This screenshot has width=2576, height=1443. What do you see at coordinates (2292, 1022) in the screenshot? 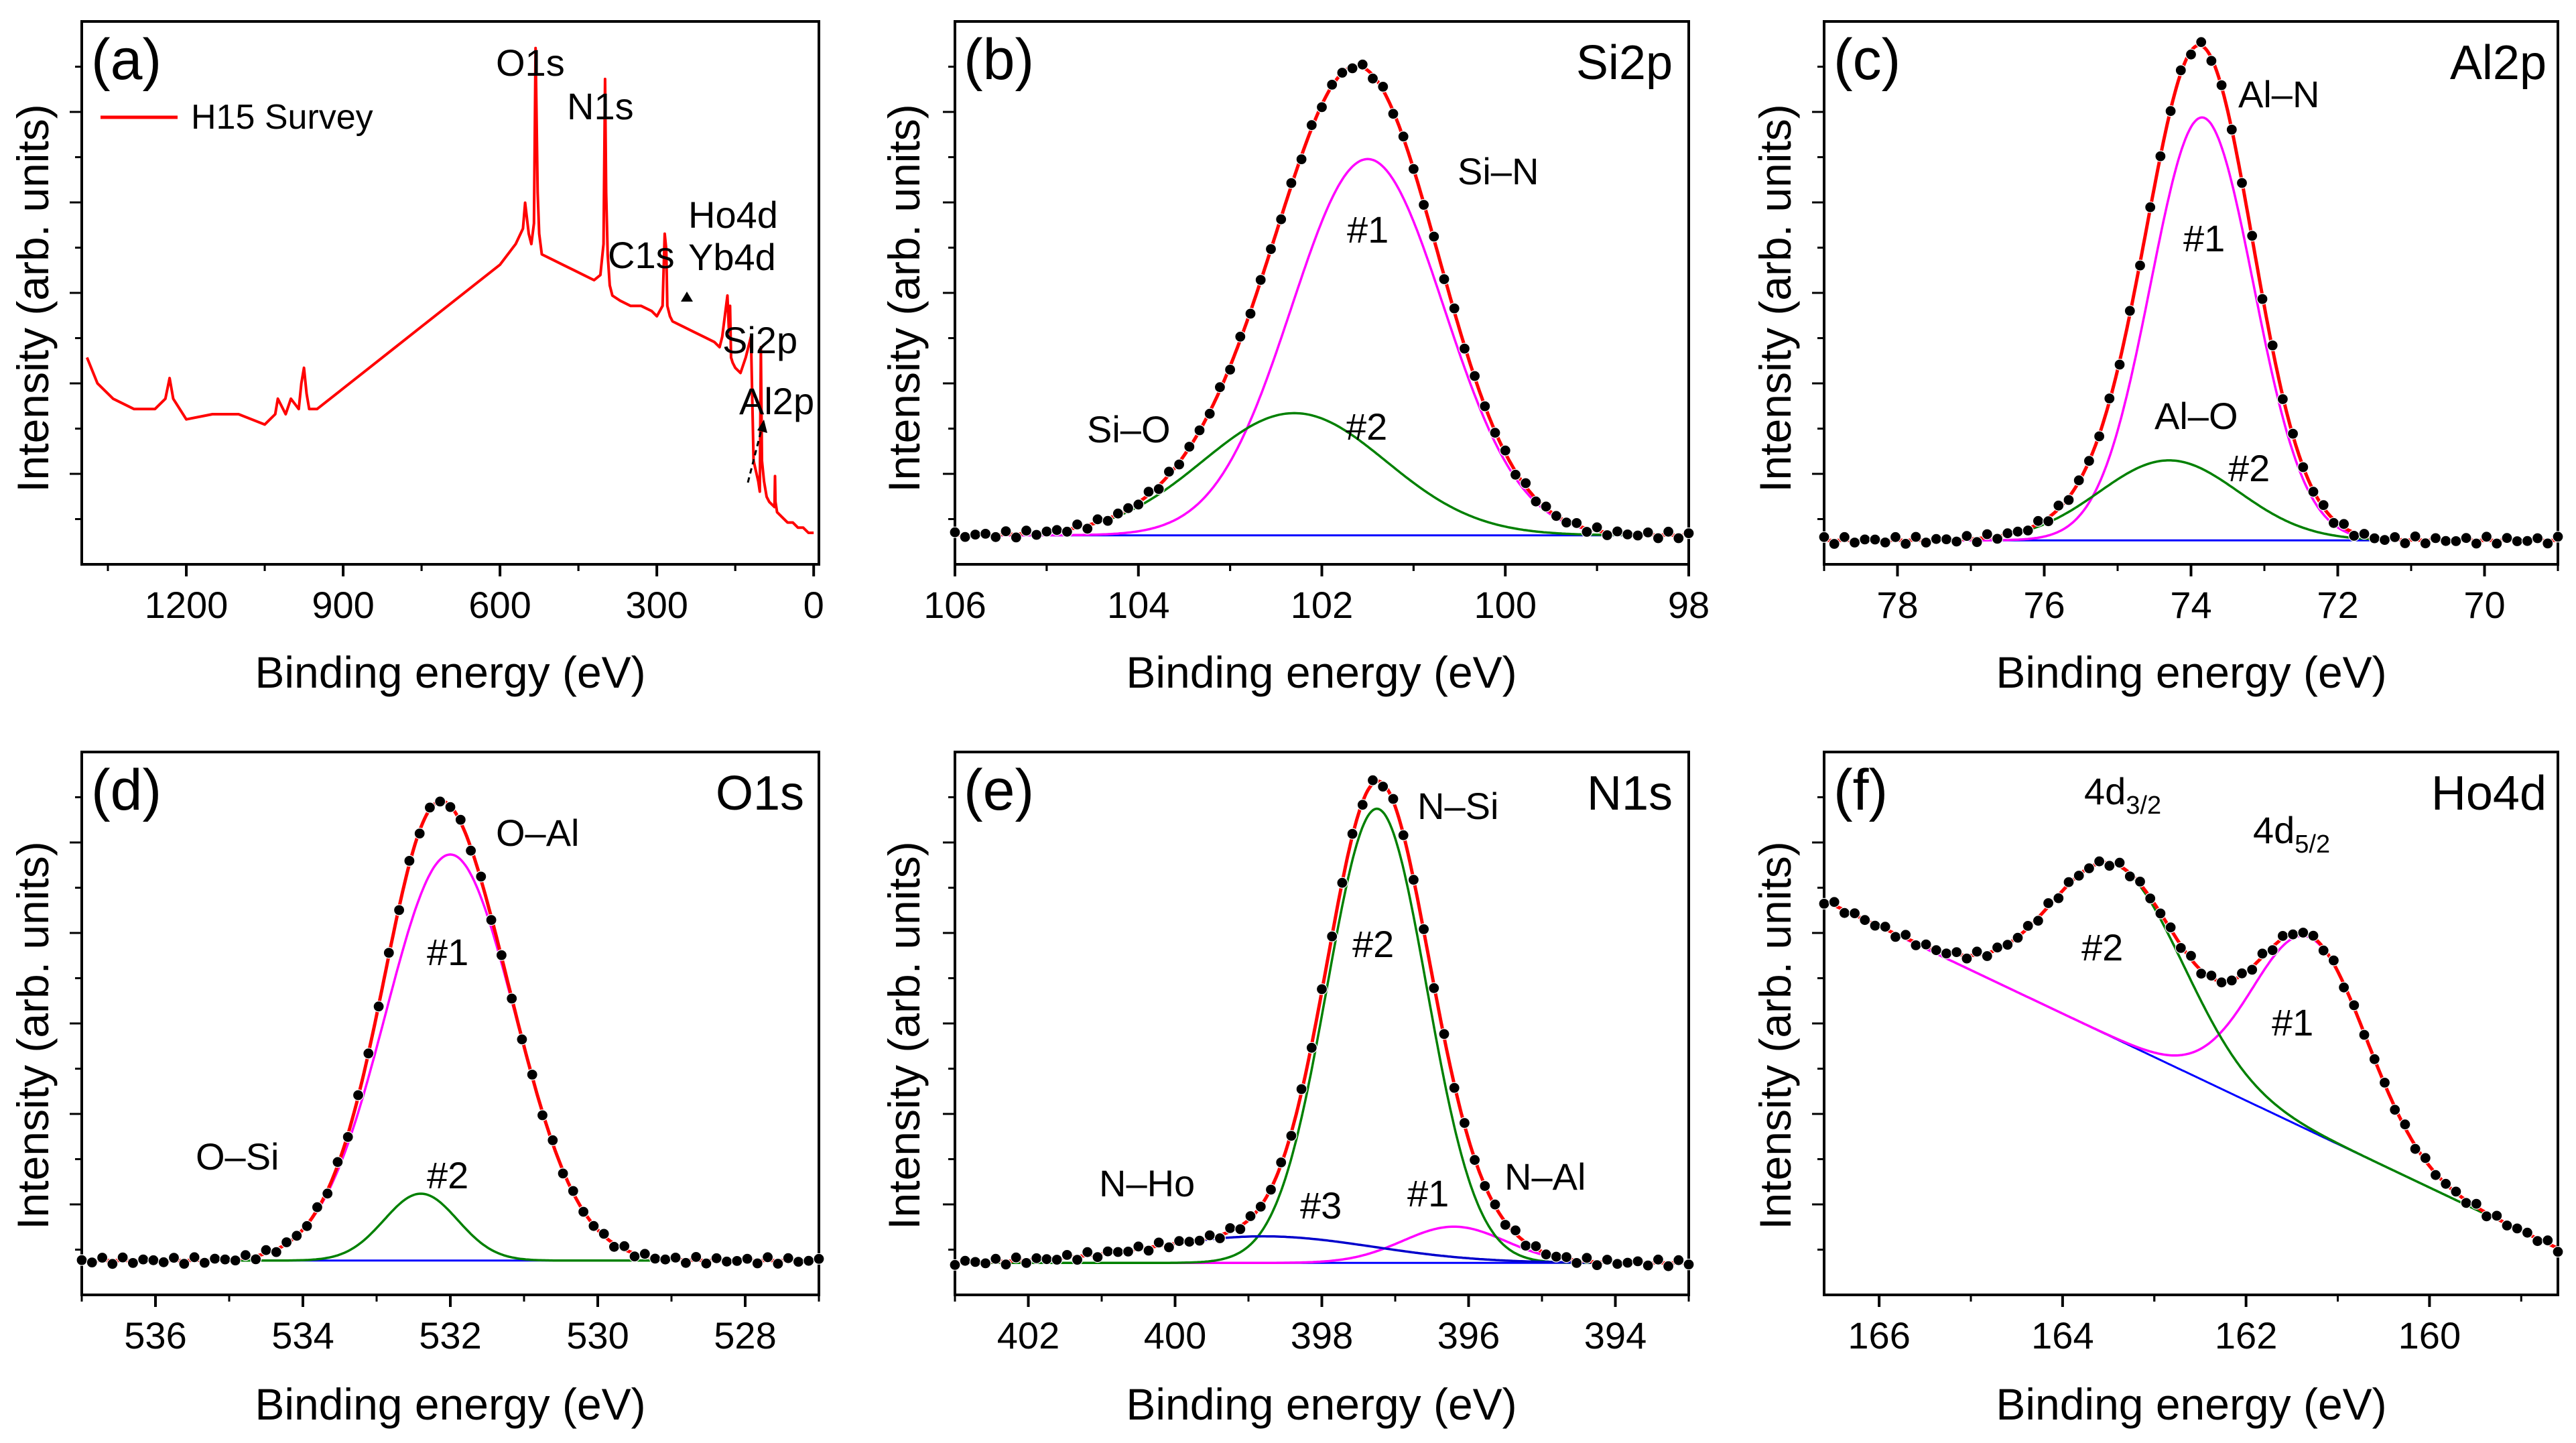
I see `annotation-f-peak1: #1` at bounding box center [2292, 1022].